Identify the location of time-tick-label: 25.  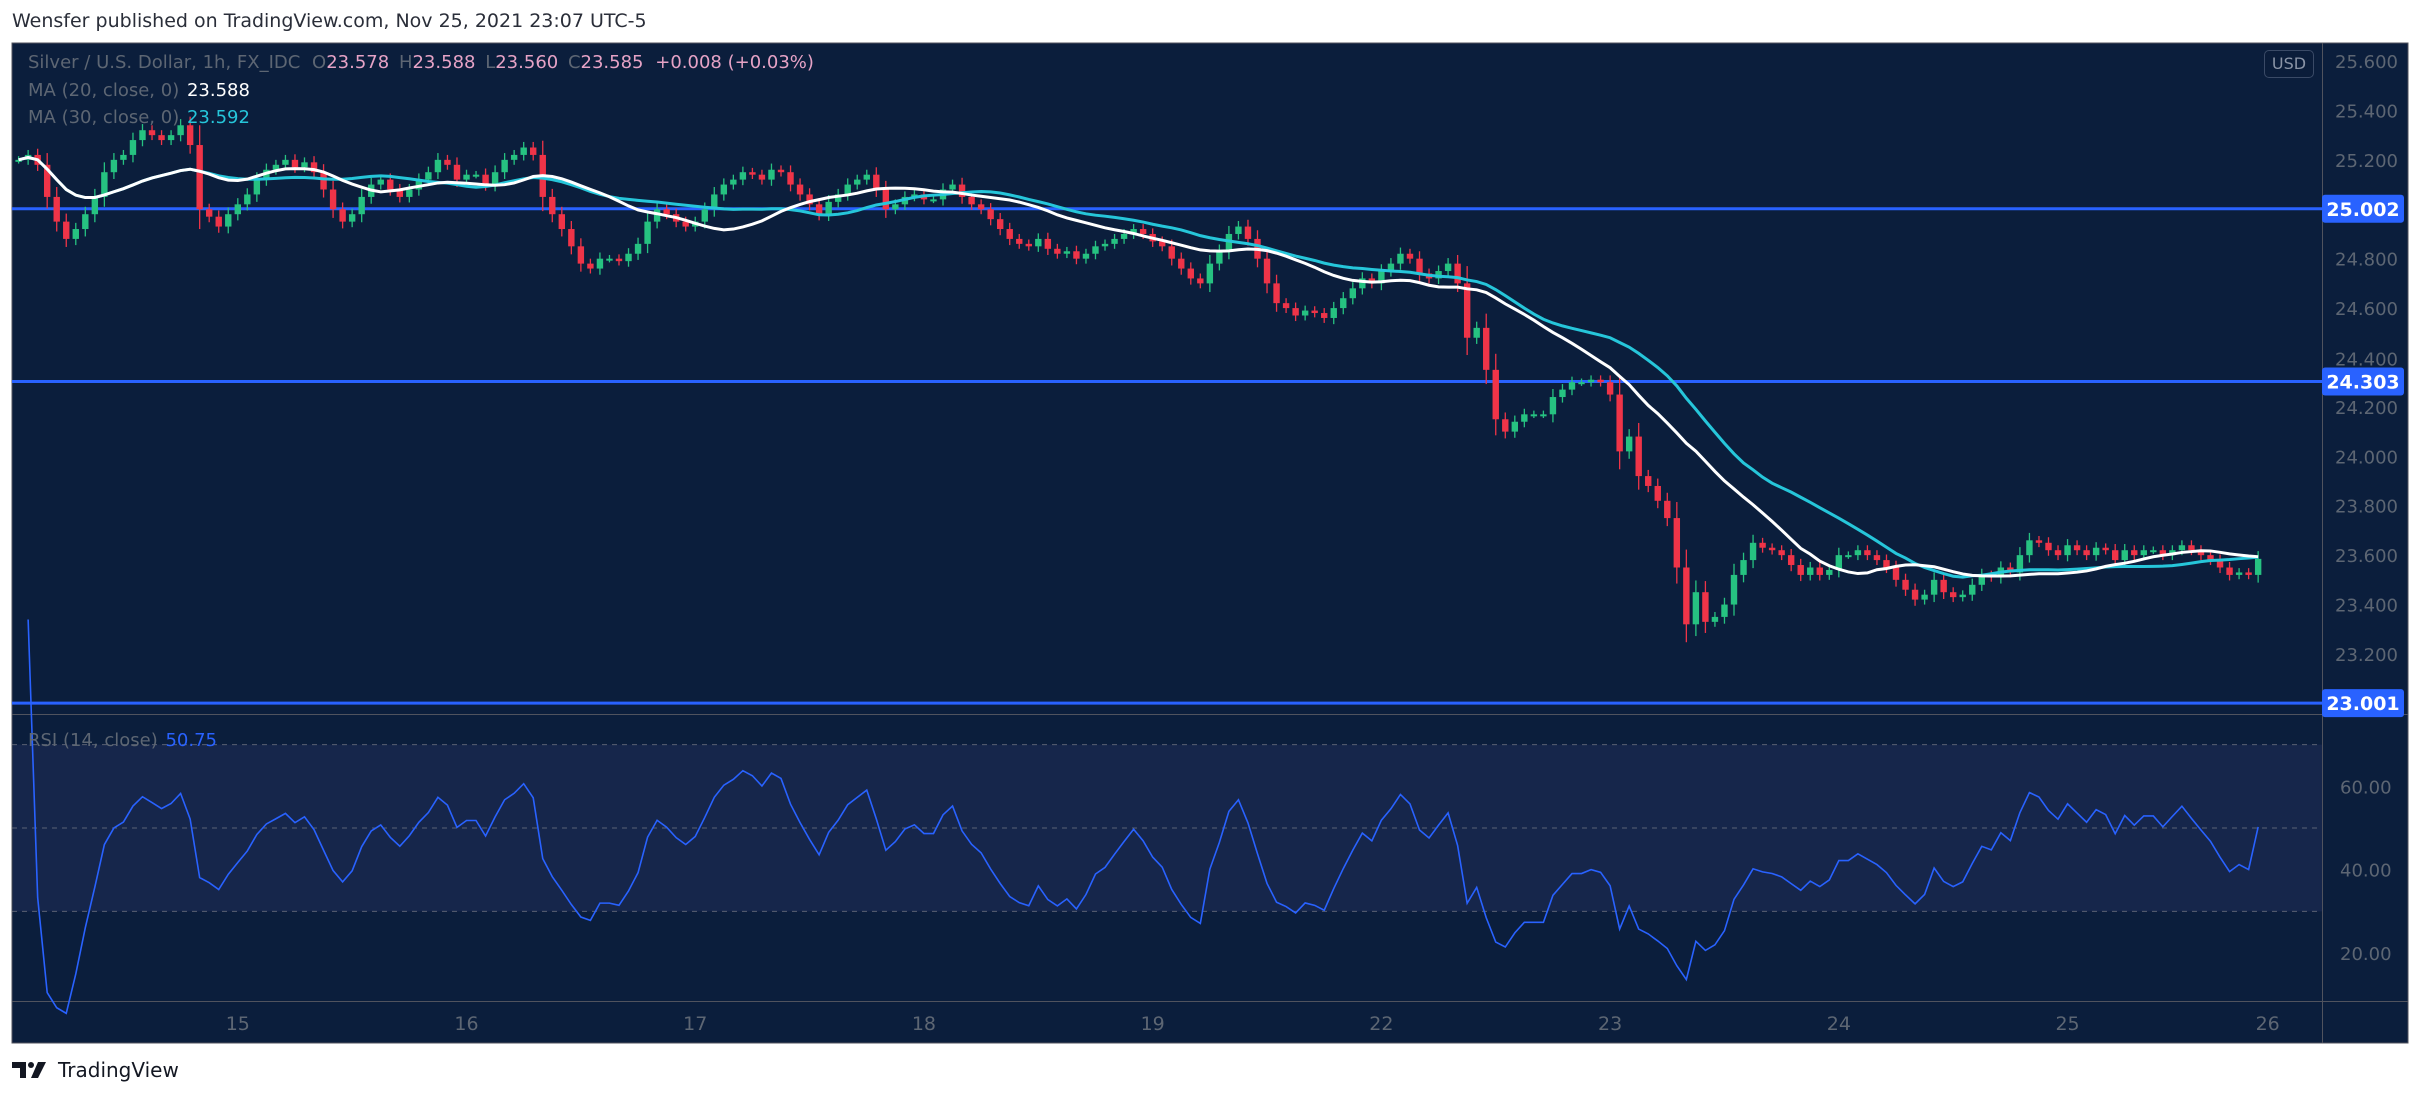
(2067, 1024).